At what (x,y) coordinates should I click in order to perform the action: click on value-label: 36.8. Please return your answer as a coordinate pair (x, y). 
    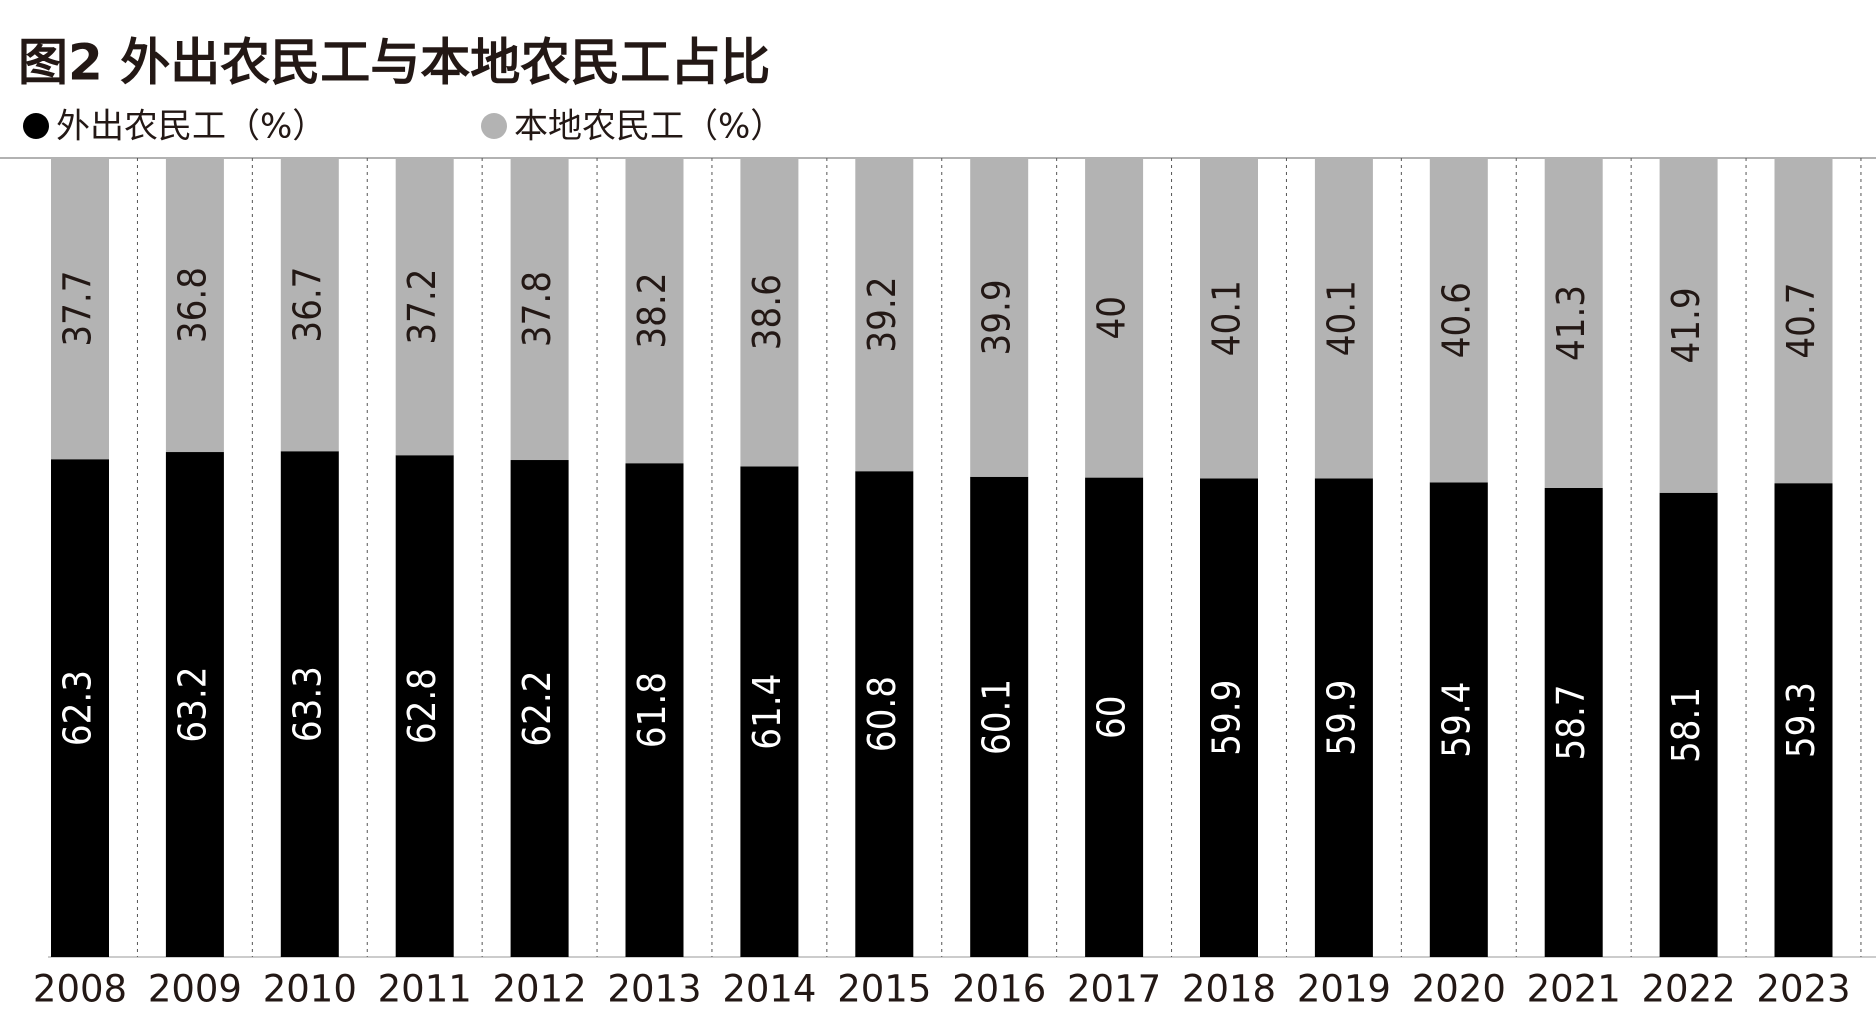
    Looking at the image, I should click on (192, 305).